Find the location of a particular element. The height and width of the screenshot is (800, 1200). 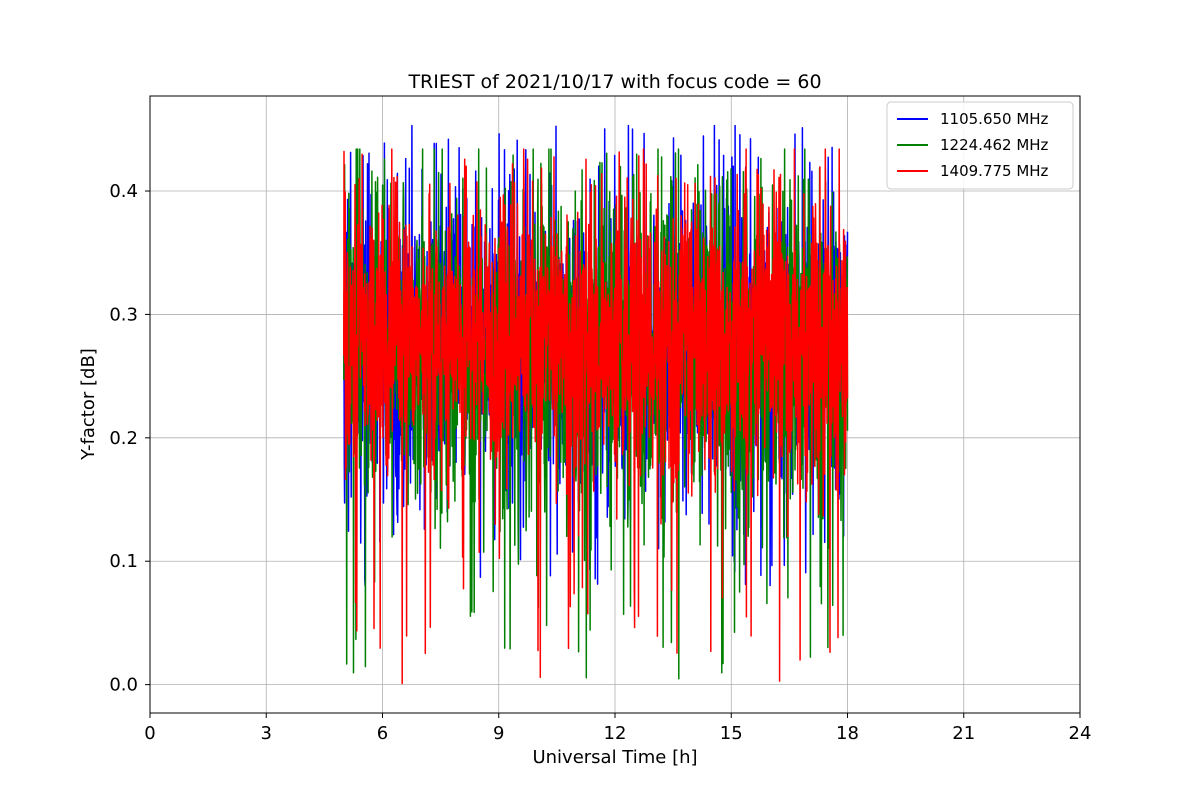

x-axis-label: Universal Time [h] is located at coordinates (614, 757).